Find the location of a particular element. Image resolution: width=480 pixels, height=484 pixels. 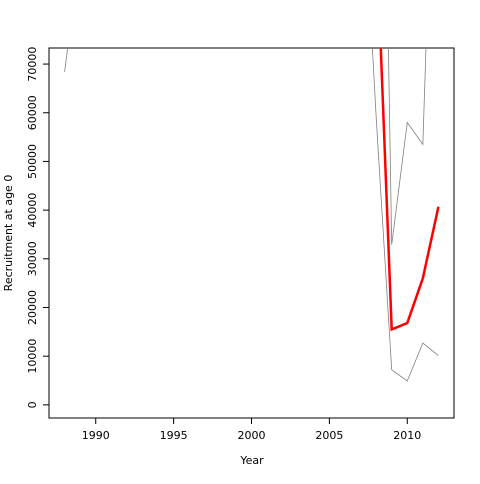

x-tick-label: 2000 is located at coordinates (252, 435).